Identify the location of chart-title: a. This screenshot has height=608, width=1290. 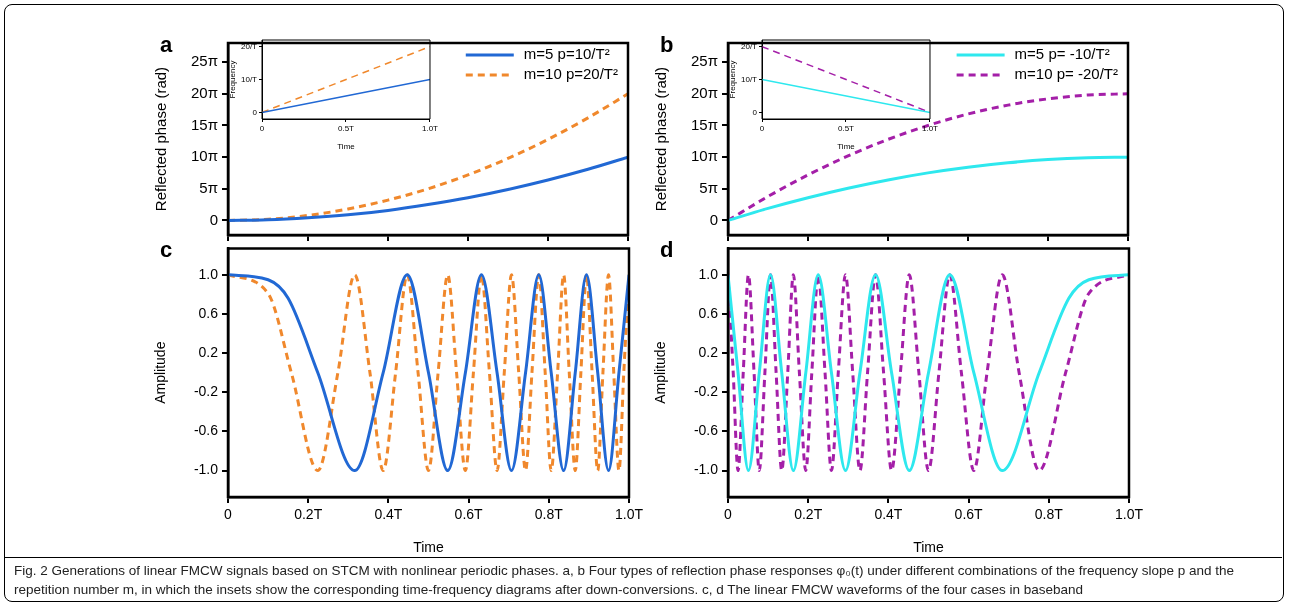
(166, 45).